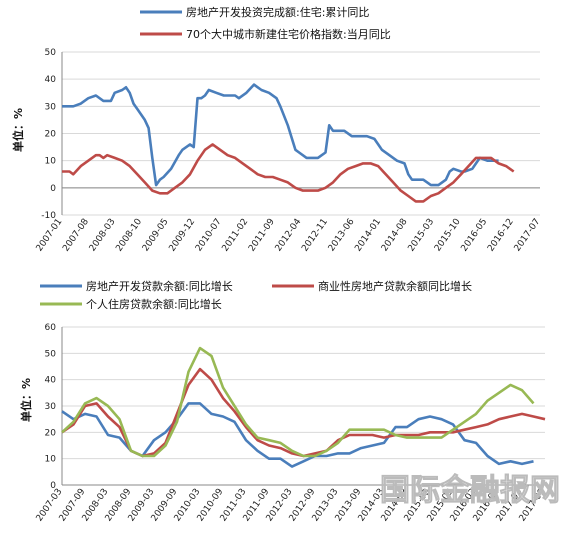 The height and width of the screenshot is (533, 562). What do you see at coordinates (51, 107) in the screenshot?
I see `top-y-tick-label: 30` at bounding box center [51, 107].